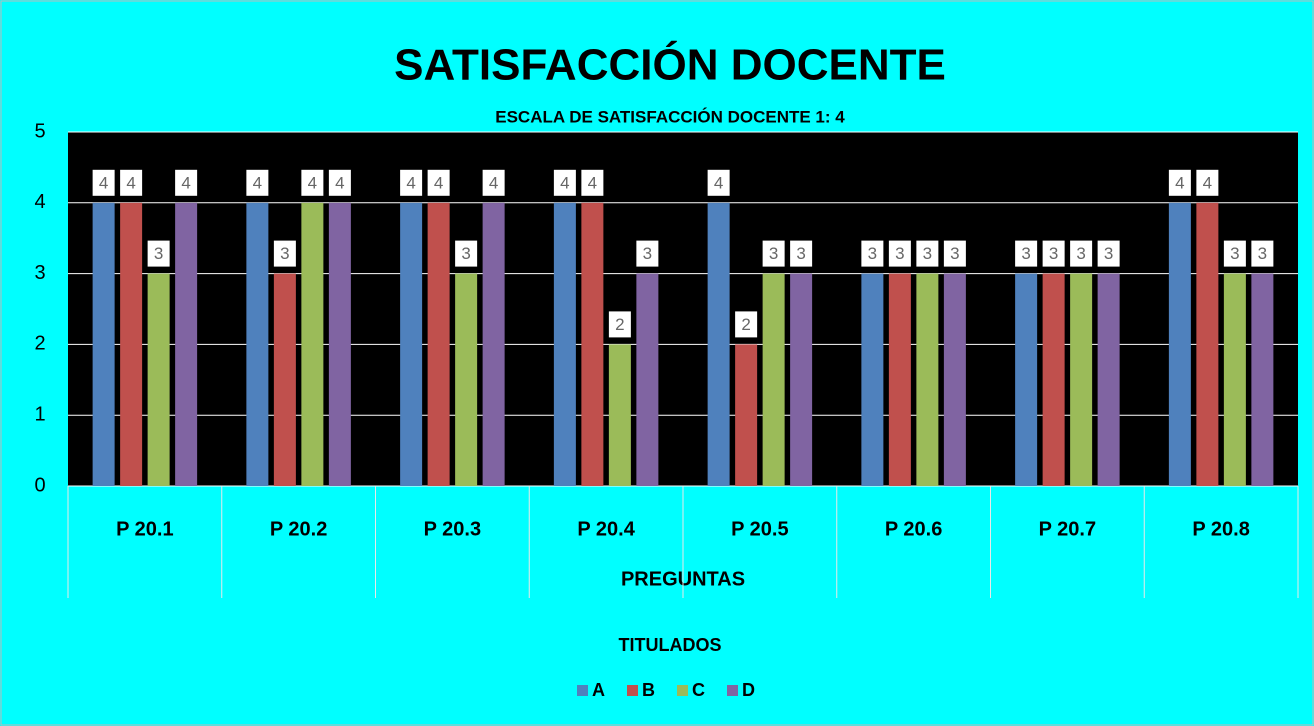 The width and height of the screenshot is (1314, 726). I want to click on x-tick-label: P 20.3, so click(452, 529).